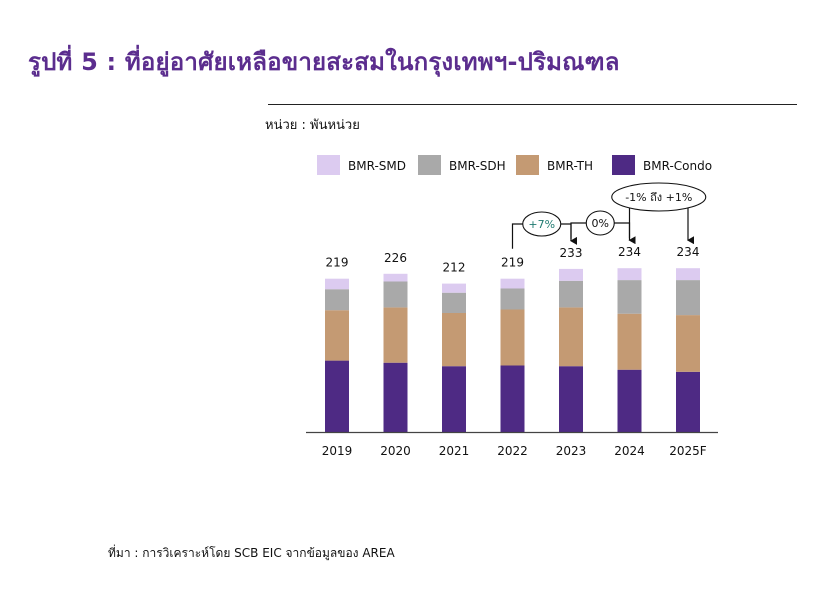 This screenshot has width=828, height=590. Describe the element at coordinates (629, 400) in the screenshot. I see `bar-bmr-condo-2024` at that location.